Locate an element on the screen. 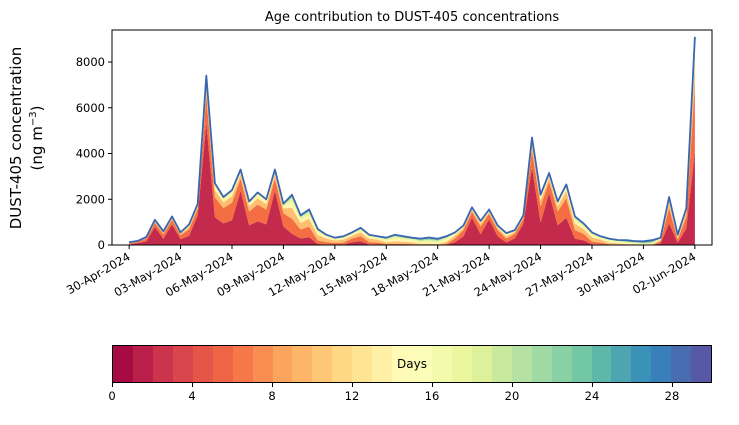  colorbar-tick-label: 8 is located at coordinates (272, 396).